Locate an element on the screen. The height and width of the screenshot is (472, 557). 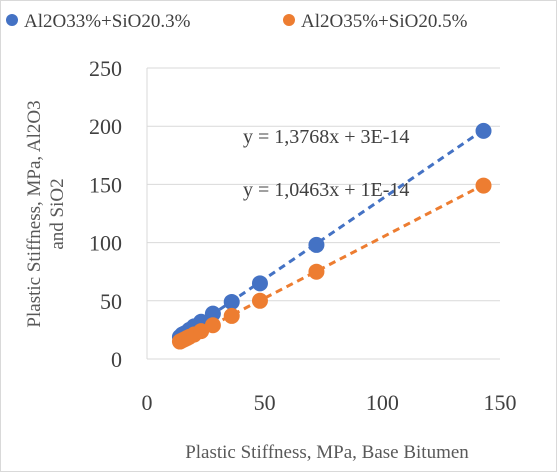
x-tick-label: 150 is located at coordinates (500, 402).